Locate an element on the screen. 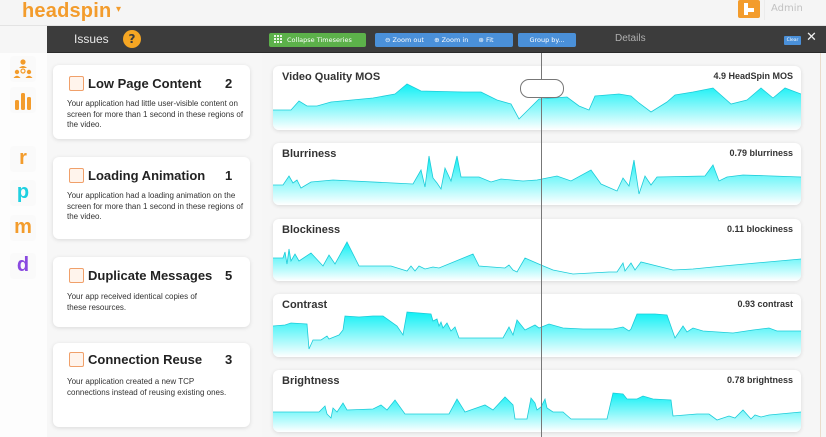  issue-count: 5 is located at coordinates (229, 275).